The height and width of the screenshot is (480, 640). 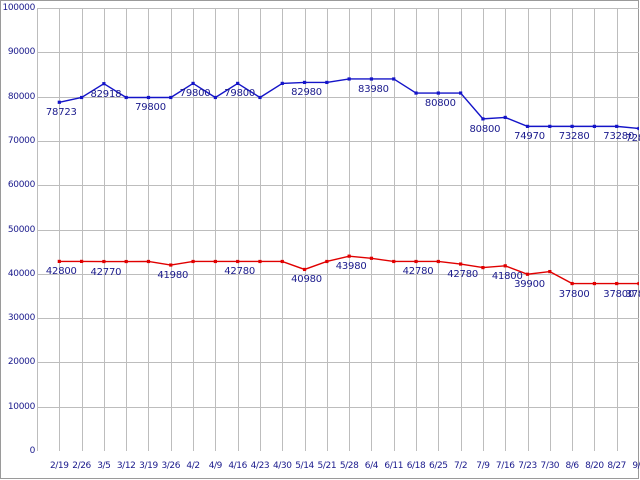 I want to click on x-axis-tick-label: 6/25, so click(x=438, y=466).